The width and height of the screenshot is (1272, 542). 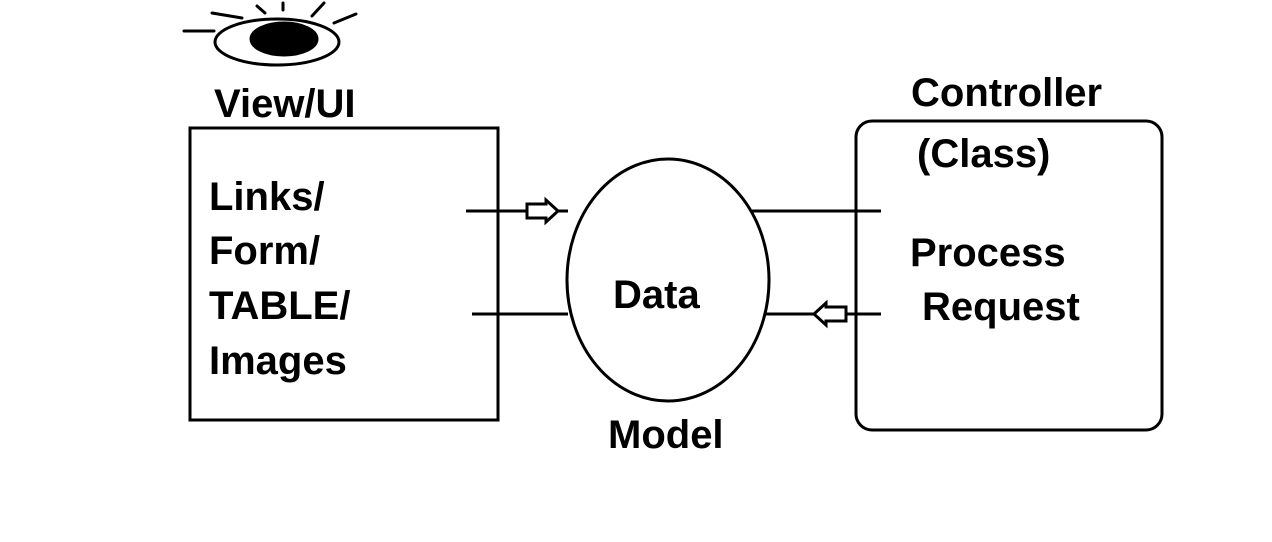 I want to click on arrow-right-icon, so click(x=543, y=211).